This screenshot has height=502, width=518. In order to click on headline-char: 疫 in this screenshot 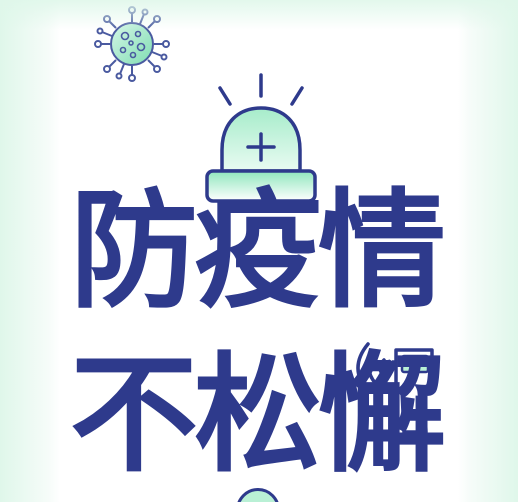, I will do `click(258, 251)`.